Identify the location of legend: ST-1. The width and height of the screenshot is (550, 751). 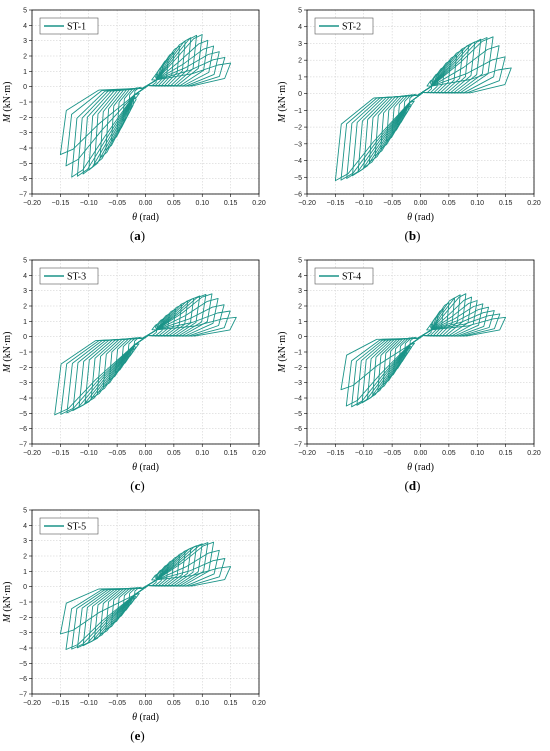
(69, 26).